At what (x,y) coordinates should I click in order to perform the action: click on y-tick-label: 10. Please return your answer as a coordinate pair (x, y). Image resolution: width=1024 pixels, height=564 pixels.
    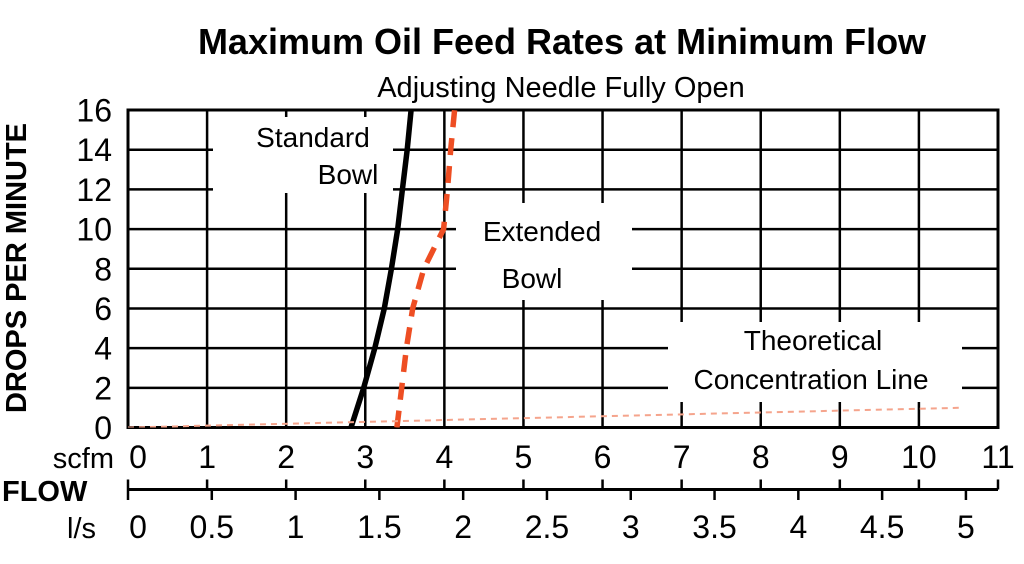
    Looking at the image, I should click on (94, 230).